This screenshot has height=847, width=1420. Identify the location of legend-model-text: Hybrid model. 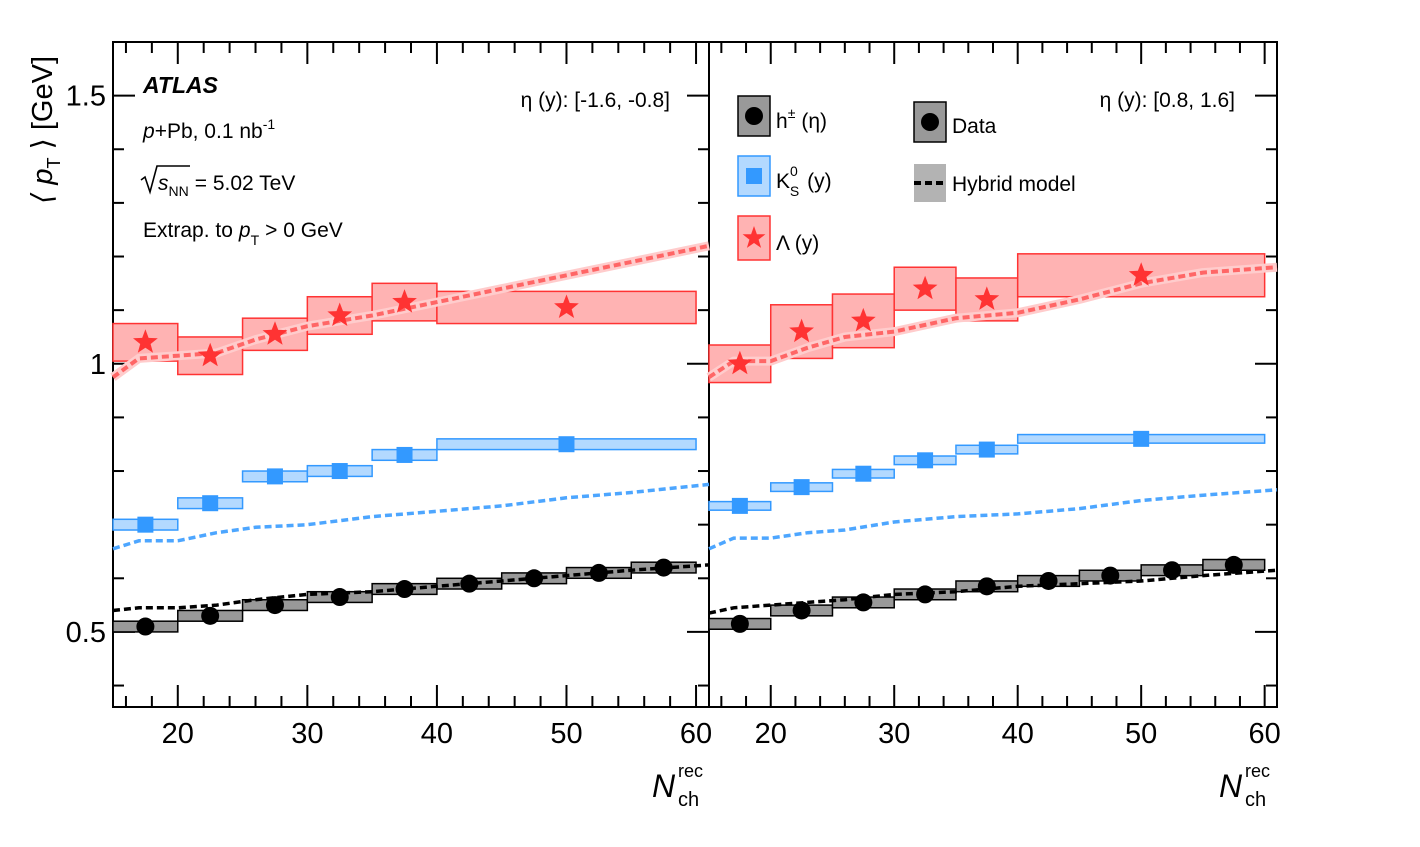
(1014, 184).